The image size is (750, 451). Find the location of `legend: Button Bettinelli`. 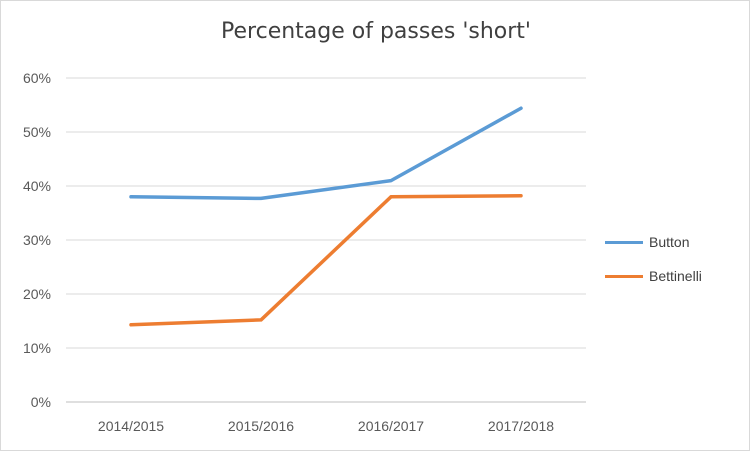

legend: Button Bettinelli is located at coordinates (653, 259).